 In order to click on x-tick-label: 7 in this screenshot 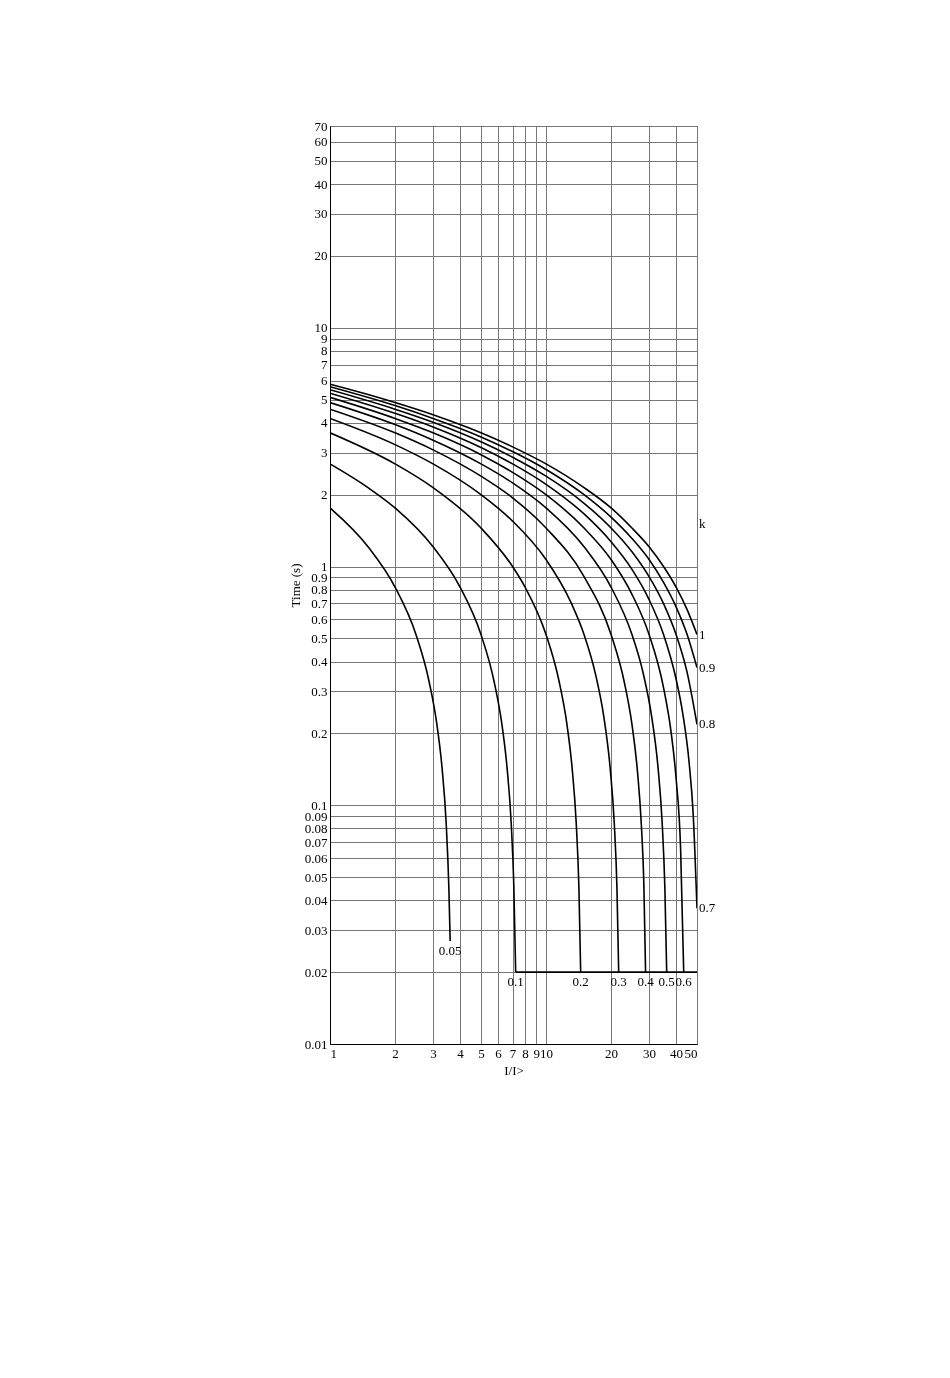, I will do `click(513, 1053)`.